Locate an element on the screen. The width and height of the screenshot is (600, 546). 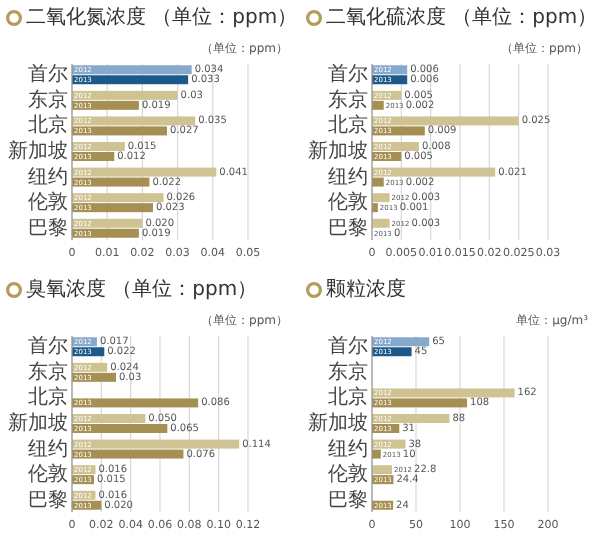
chart-title: 二氧化氮浓度 （单位：ppm） is located at coordinates (162, 17).